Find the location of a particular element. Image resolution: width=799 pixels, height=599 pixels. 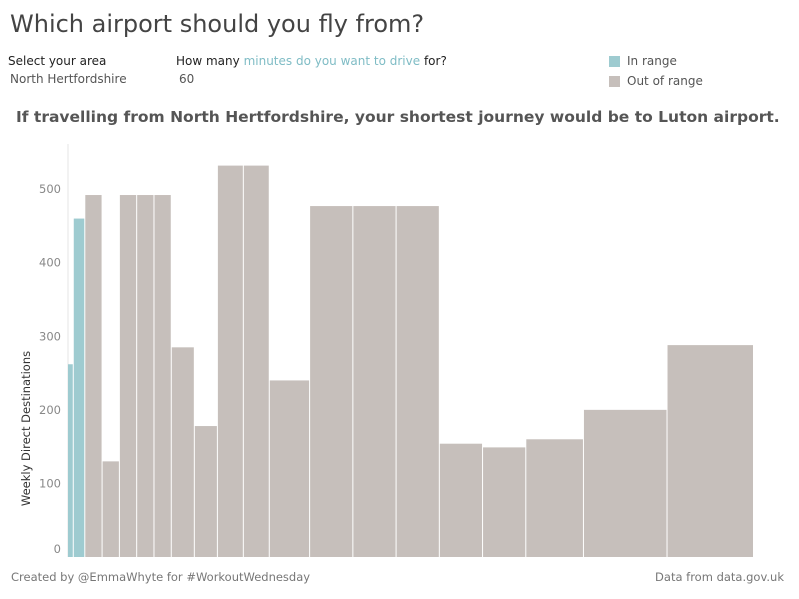

y-tick-label: 300 is located at coordinates (50, 336).